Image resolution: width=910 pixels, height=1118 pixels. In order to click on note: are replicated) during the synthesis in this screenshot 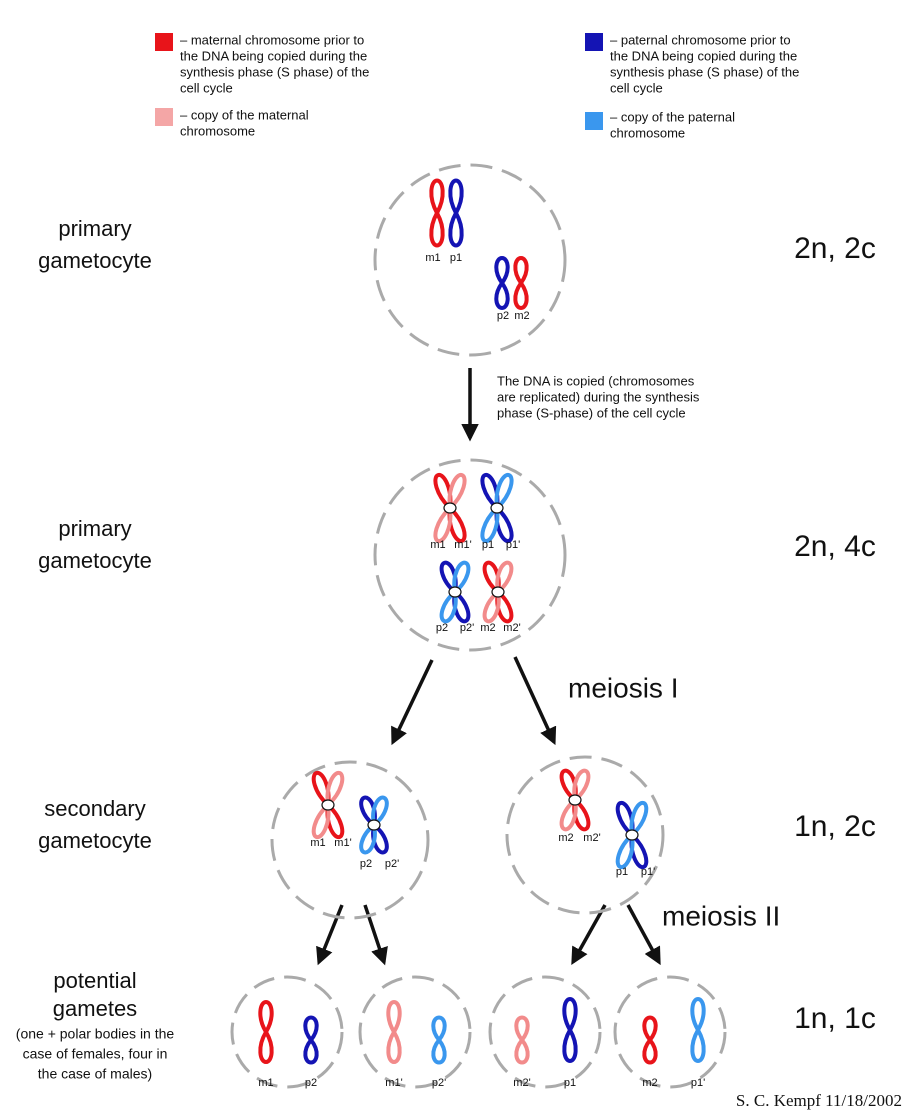, I will do `click(598, 396)`.